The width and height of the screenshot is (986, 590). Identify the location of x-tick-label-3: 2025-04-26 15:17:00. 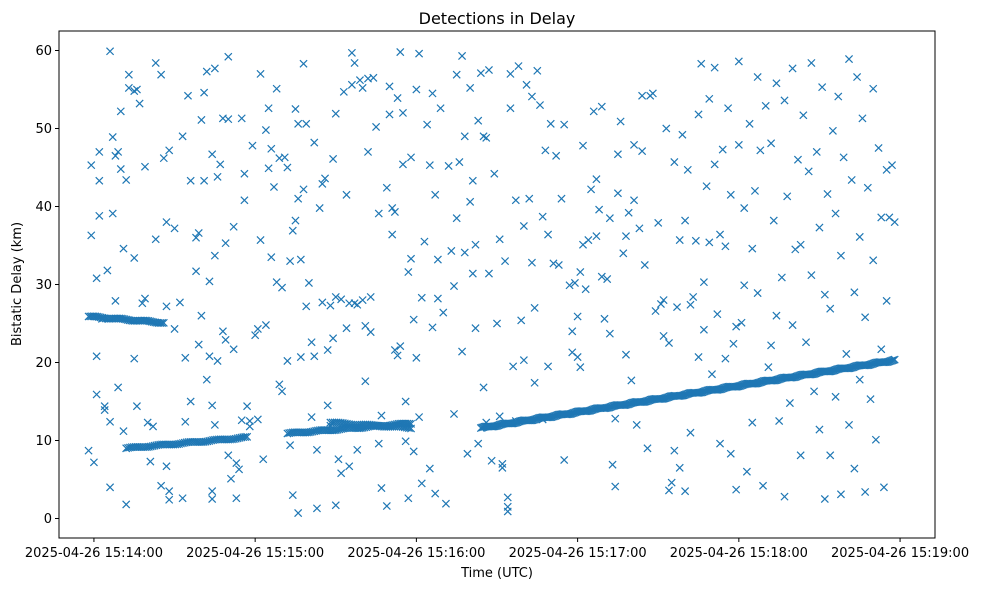
(578, 553).